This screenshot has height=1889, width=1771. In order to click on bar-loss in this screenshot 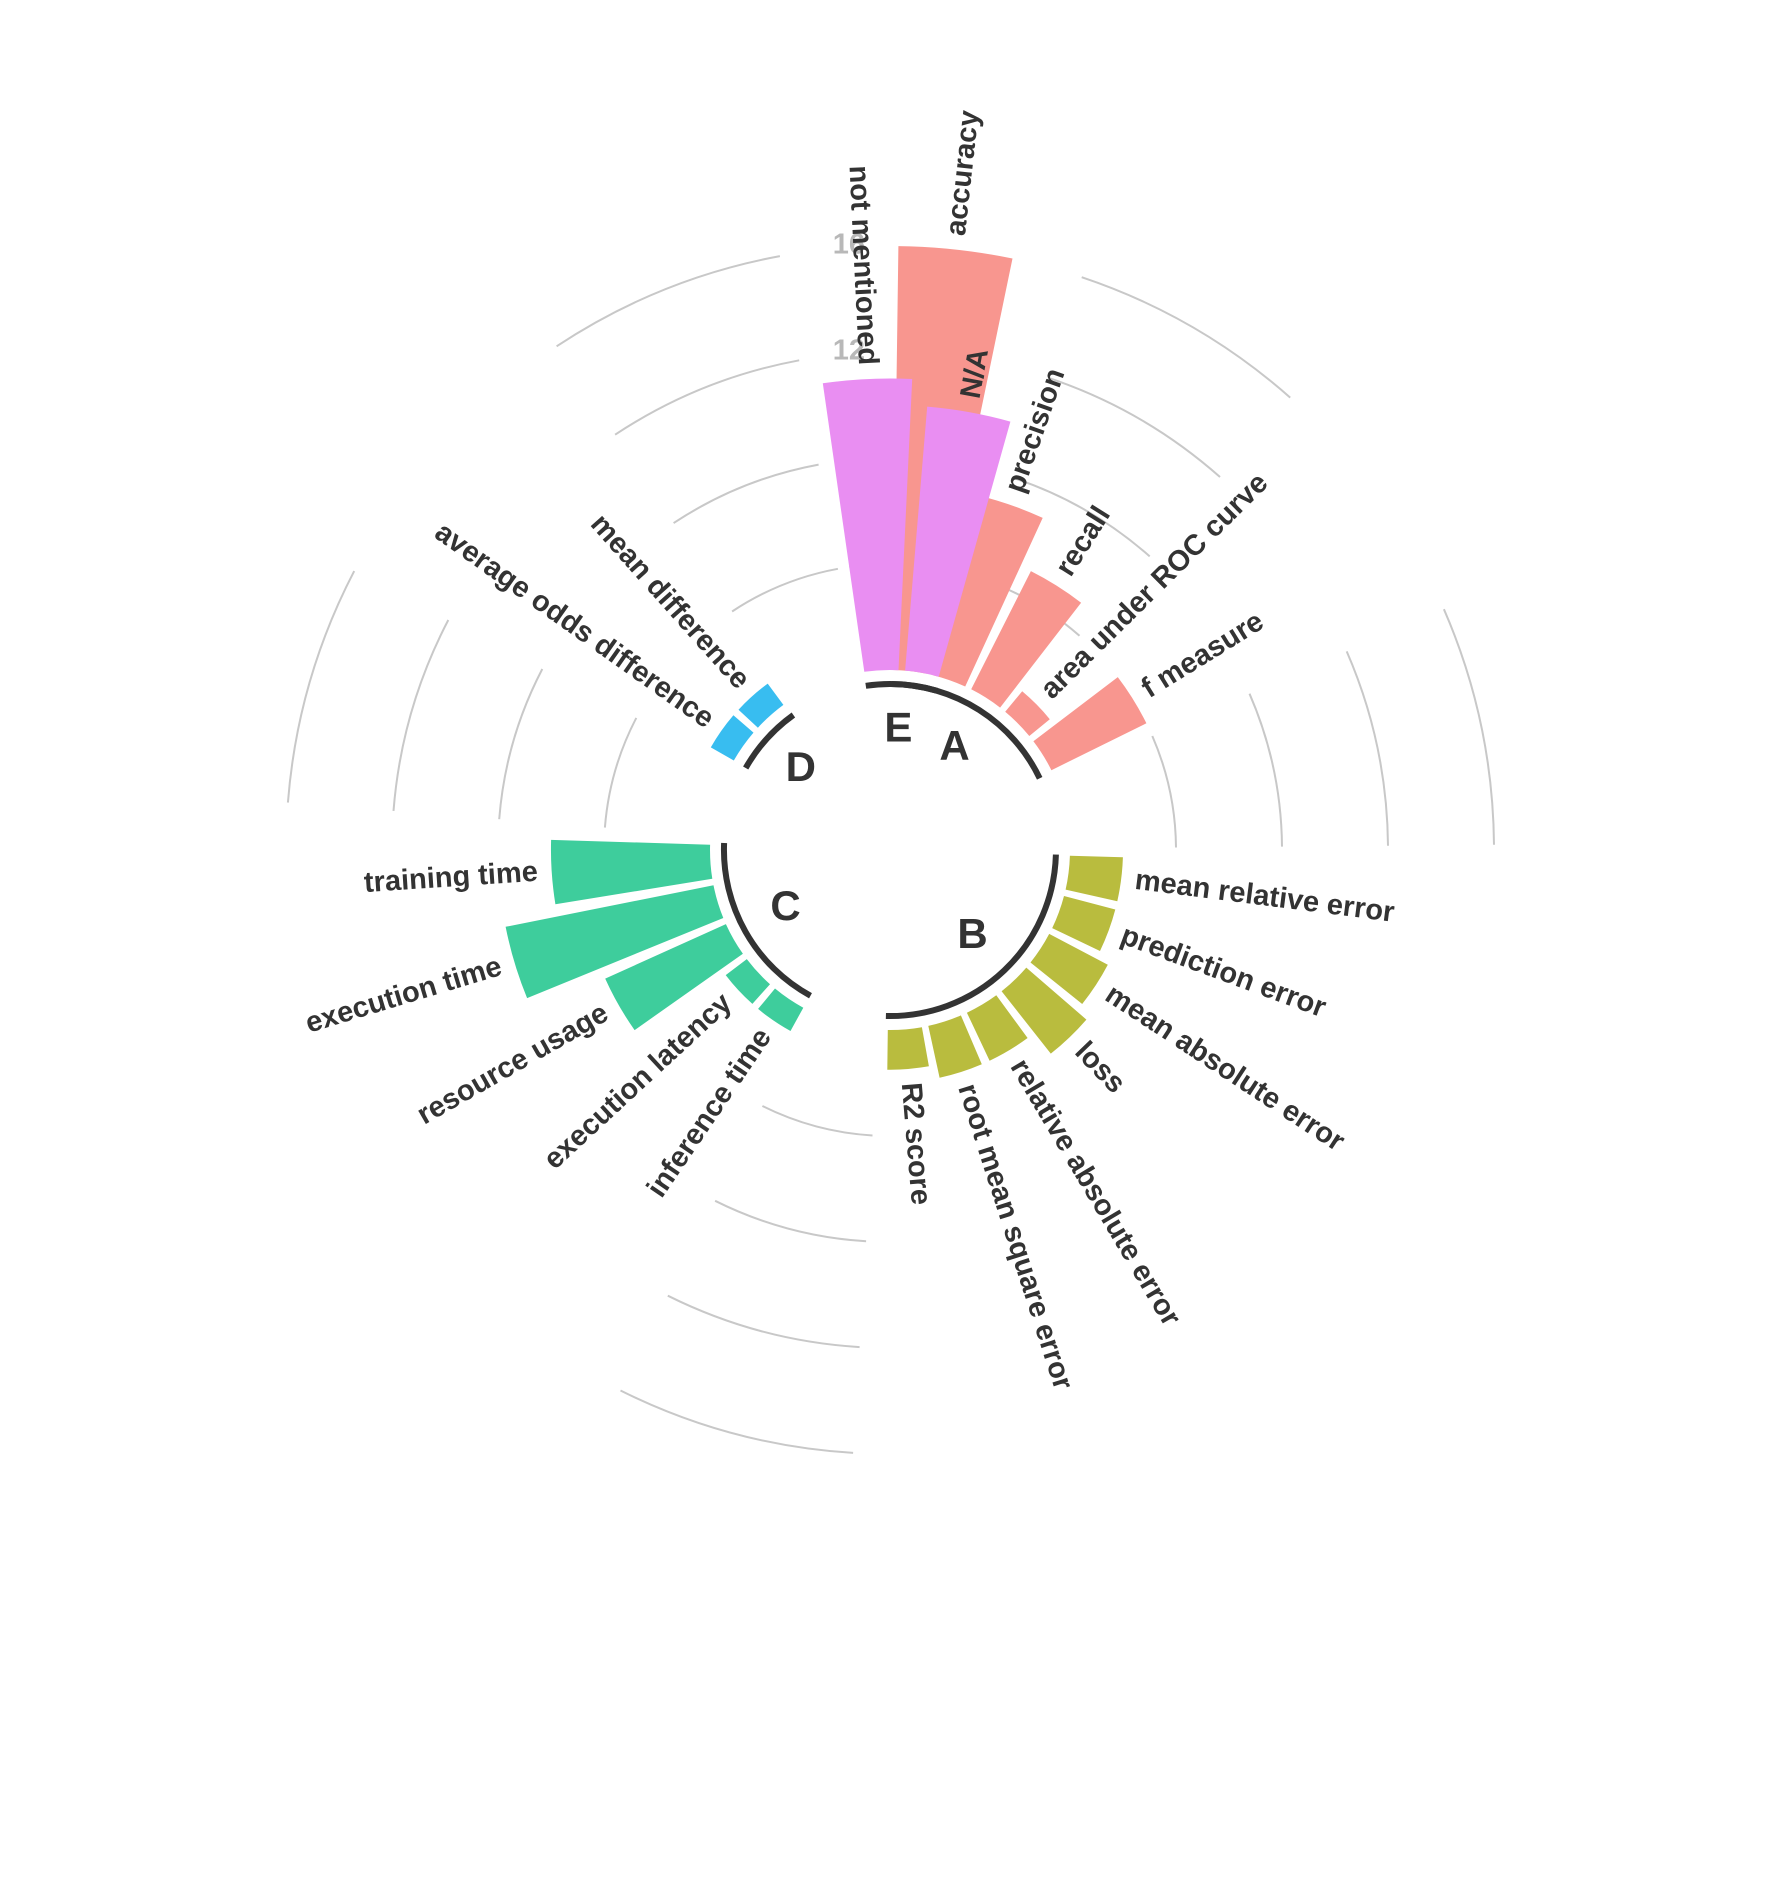, I will do `click(1044, 1010)`.